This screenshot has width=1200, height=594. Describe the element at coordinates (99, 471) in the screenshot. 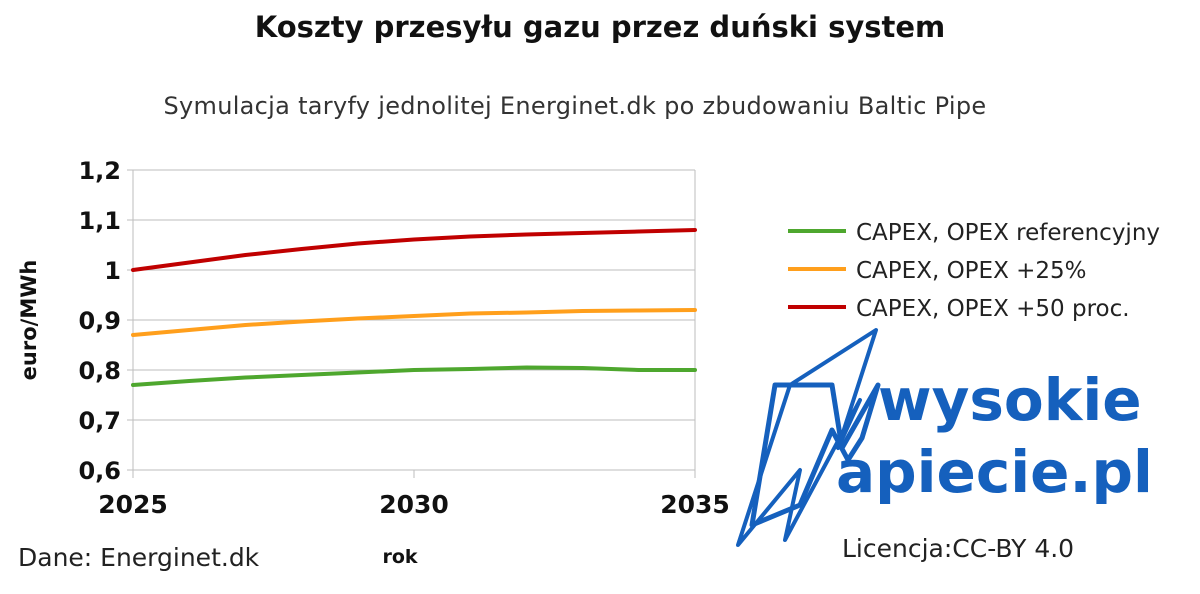

I see `y-tick-label: 0,6` at that location.